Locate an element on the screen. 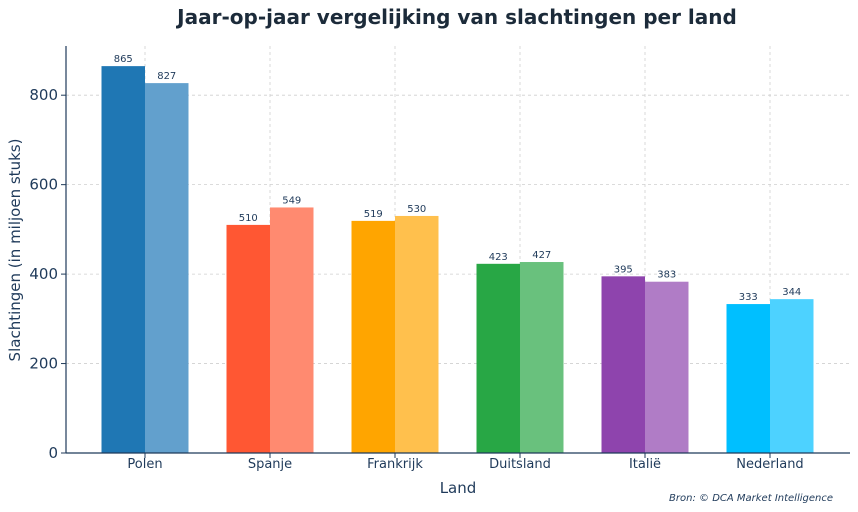 Image resolution: width=858 pixels, height=512 pixels. bar-value-label: 427 is located at coordinates (541, 255).